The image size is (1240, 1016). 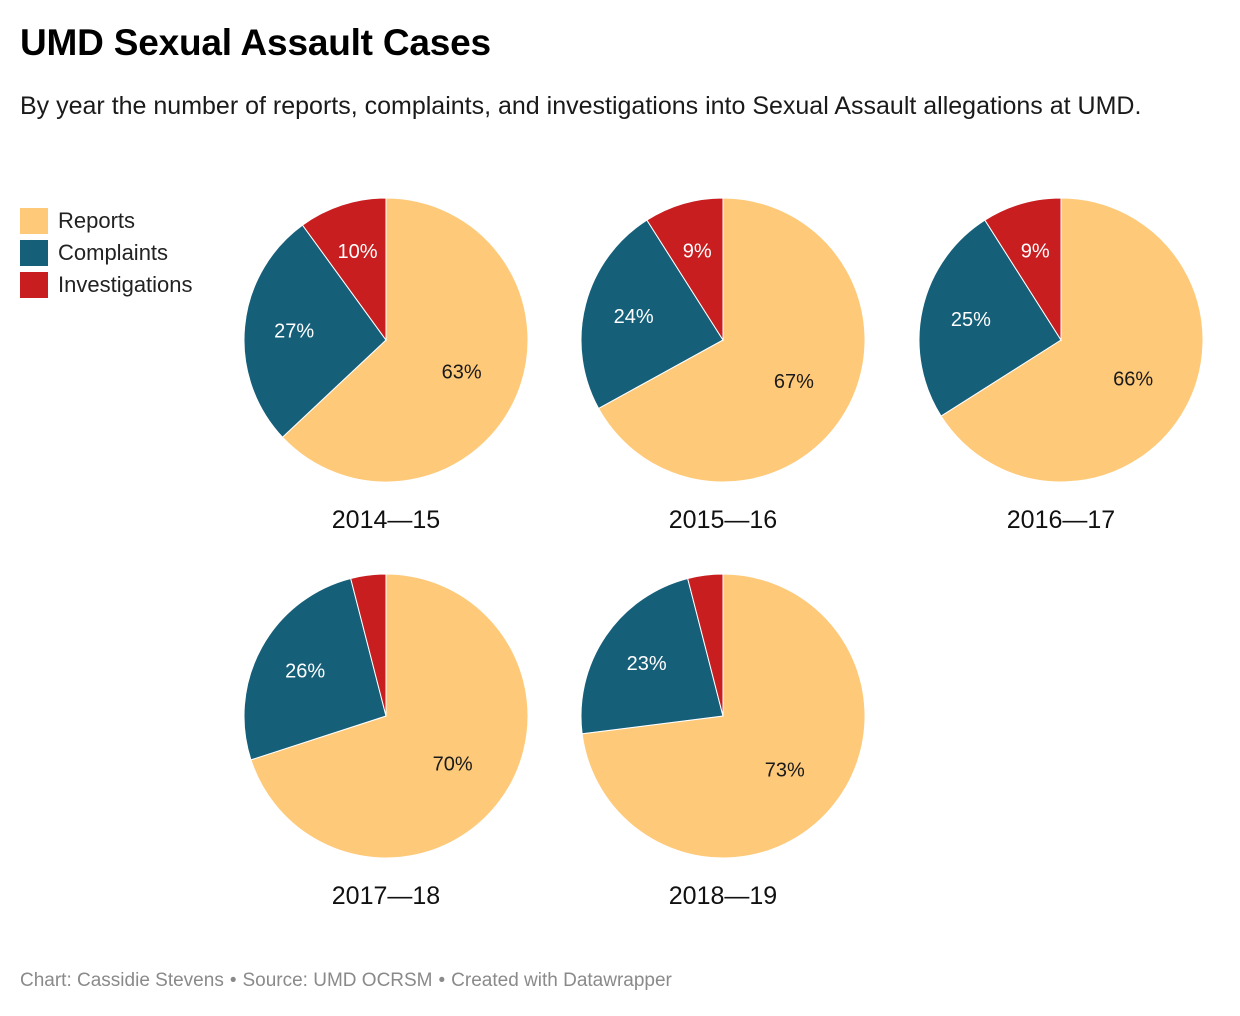 What do you see at coordinates (634, 317) in the screenshot?
I see `pie-value-label-complaints: 24%` at bounding box center [634, 317].